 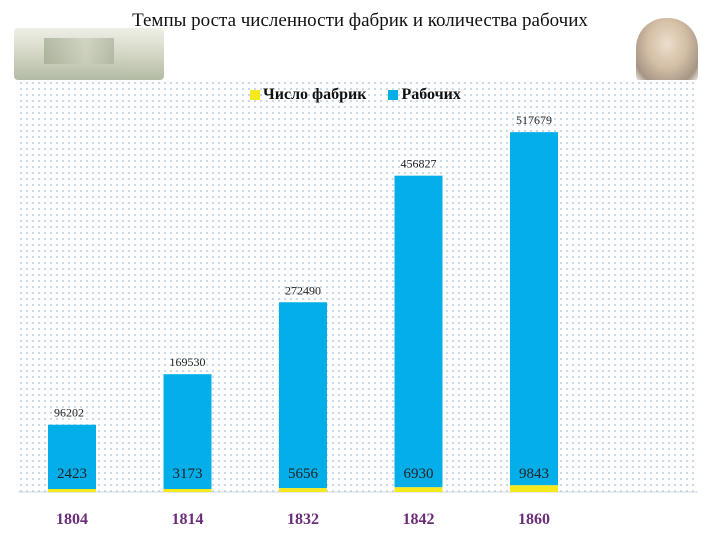 I want to click on chart-legend: Число фабрик Рабочих, so click(x=366, y=95).